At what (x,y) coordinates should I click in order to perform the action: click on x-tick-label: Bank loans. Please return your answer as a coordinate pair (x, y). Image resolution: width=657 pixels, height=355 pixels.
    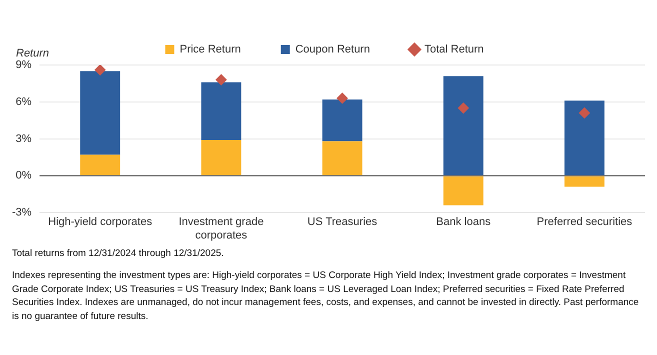
    Looking at the image, I should click on (464, 222).